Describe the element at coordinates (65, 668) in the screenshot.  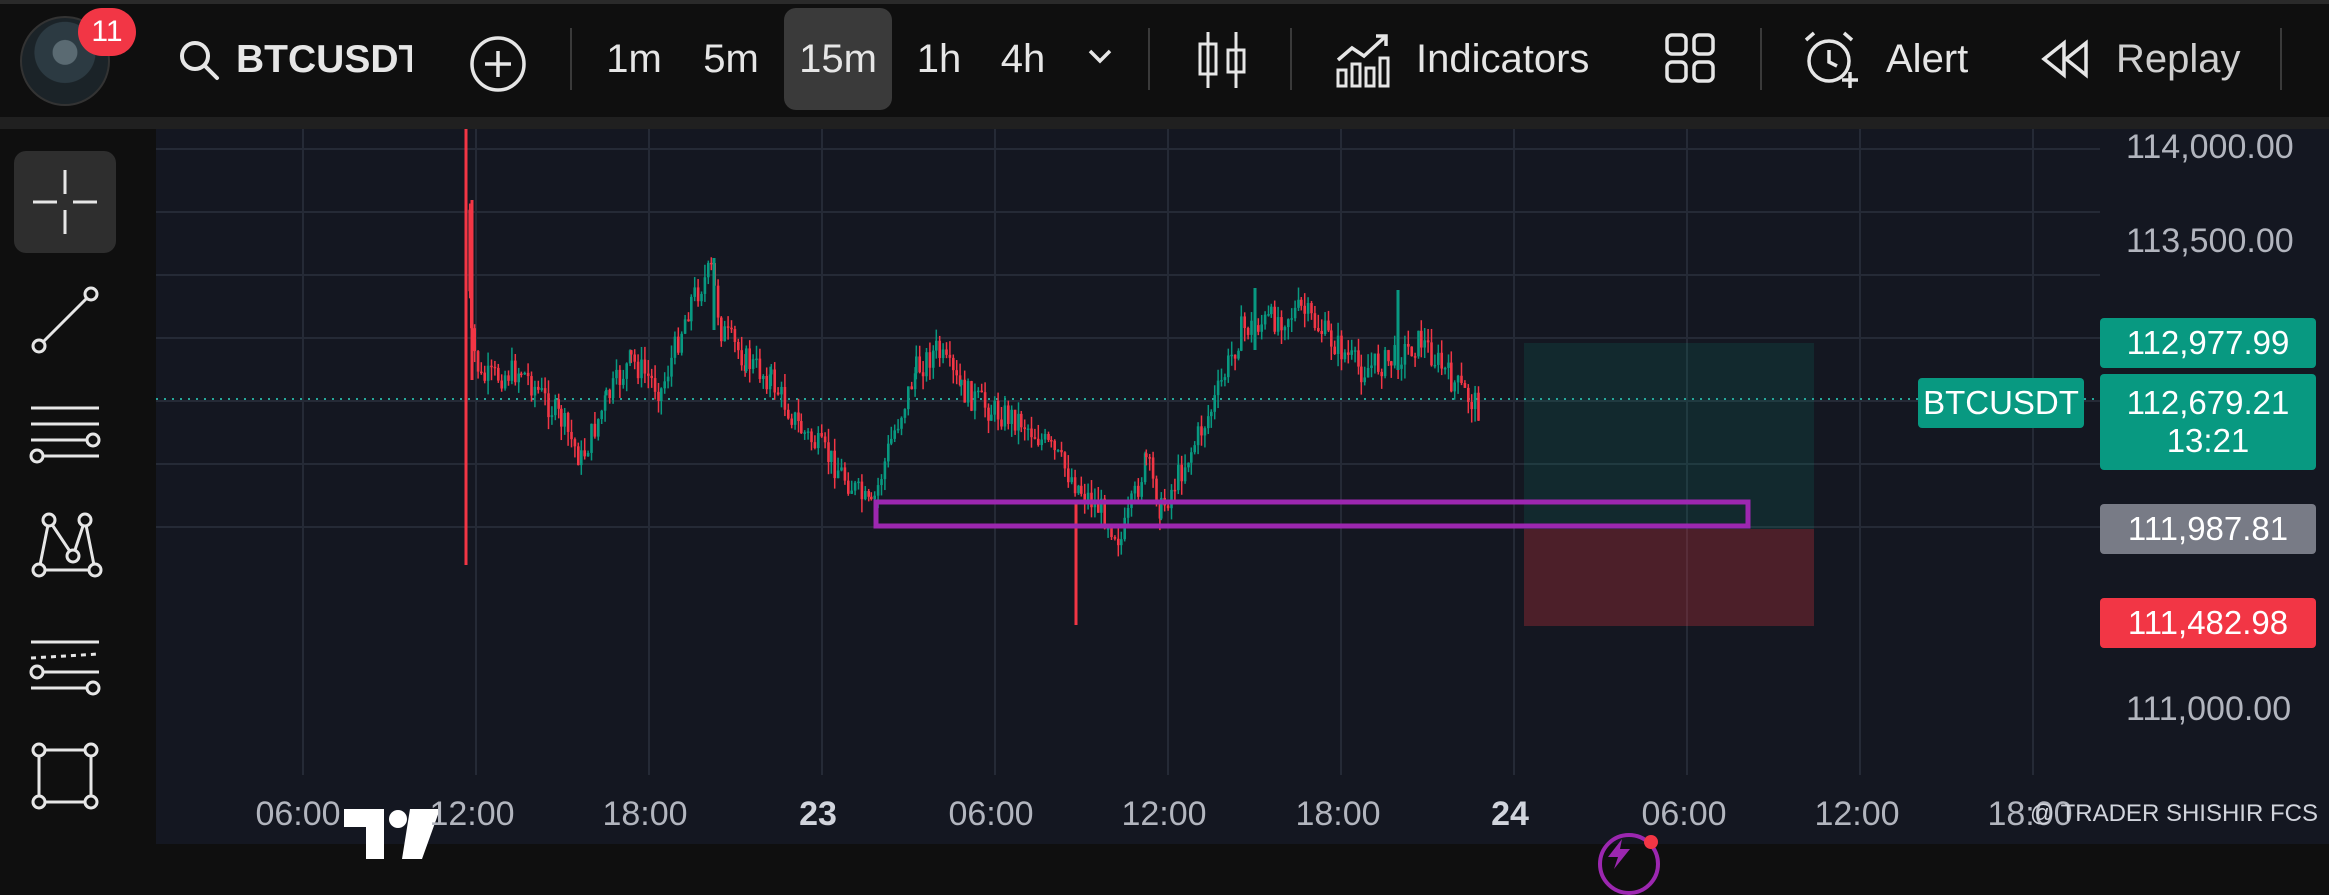
I see `fib-icon` at that location.